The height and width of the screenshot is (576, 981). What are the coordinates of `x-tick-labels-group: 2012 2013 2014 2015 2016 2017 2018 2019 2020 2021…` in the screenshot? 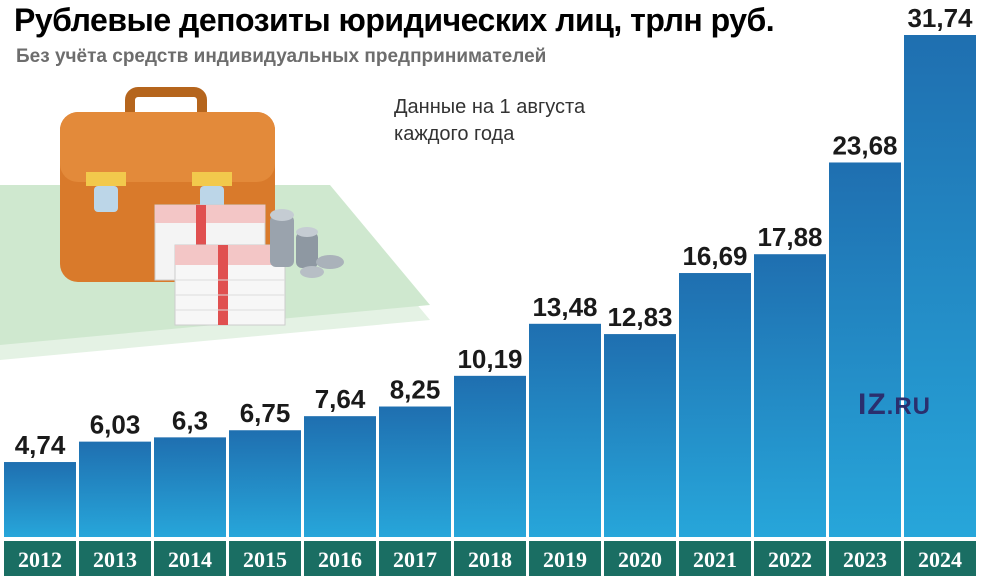 It's located at (490, 558).